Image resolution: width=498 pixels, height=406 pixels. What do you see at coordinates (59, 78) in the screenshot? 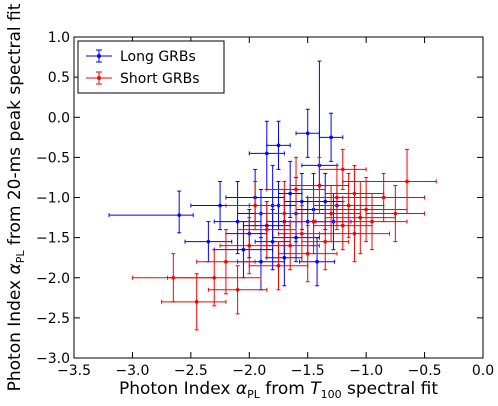
I see `y-tick-label: 0.5` at bounding box center [59, 78].